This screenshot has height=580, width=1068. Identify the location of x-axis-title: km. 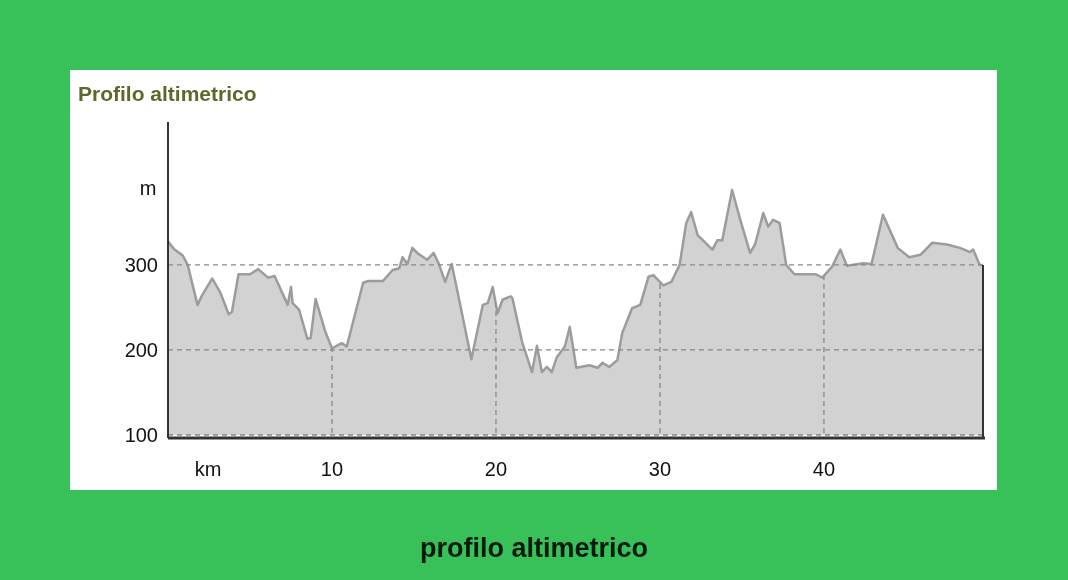
(208, 469).